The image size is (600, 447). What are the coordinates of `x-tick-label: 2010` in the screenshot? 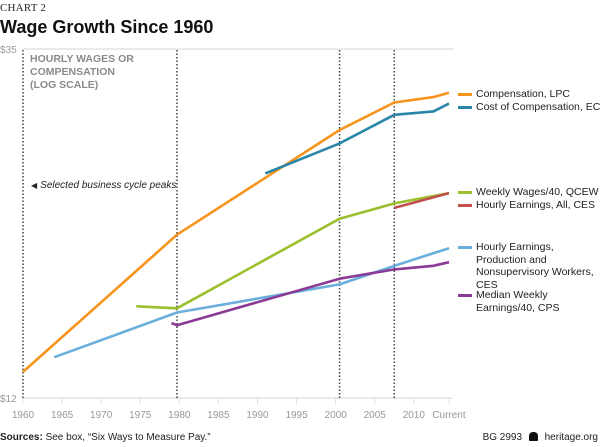 It's located at (414, 415).